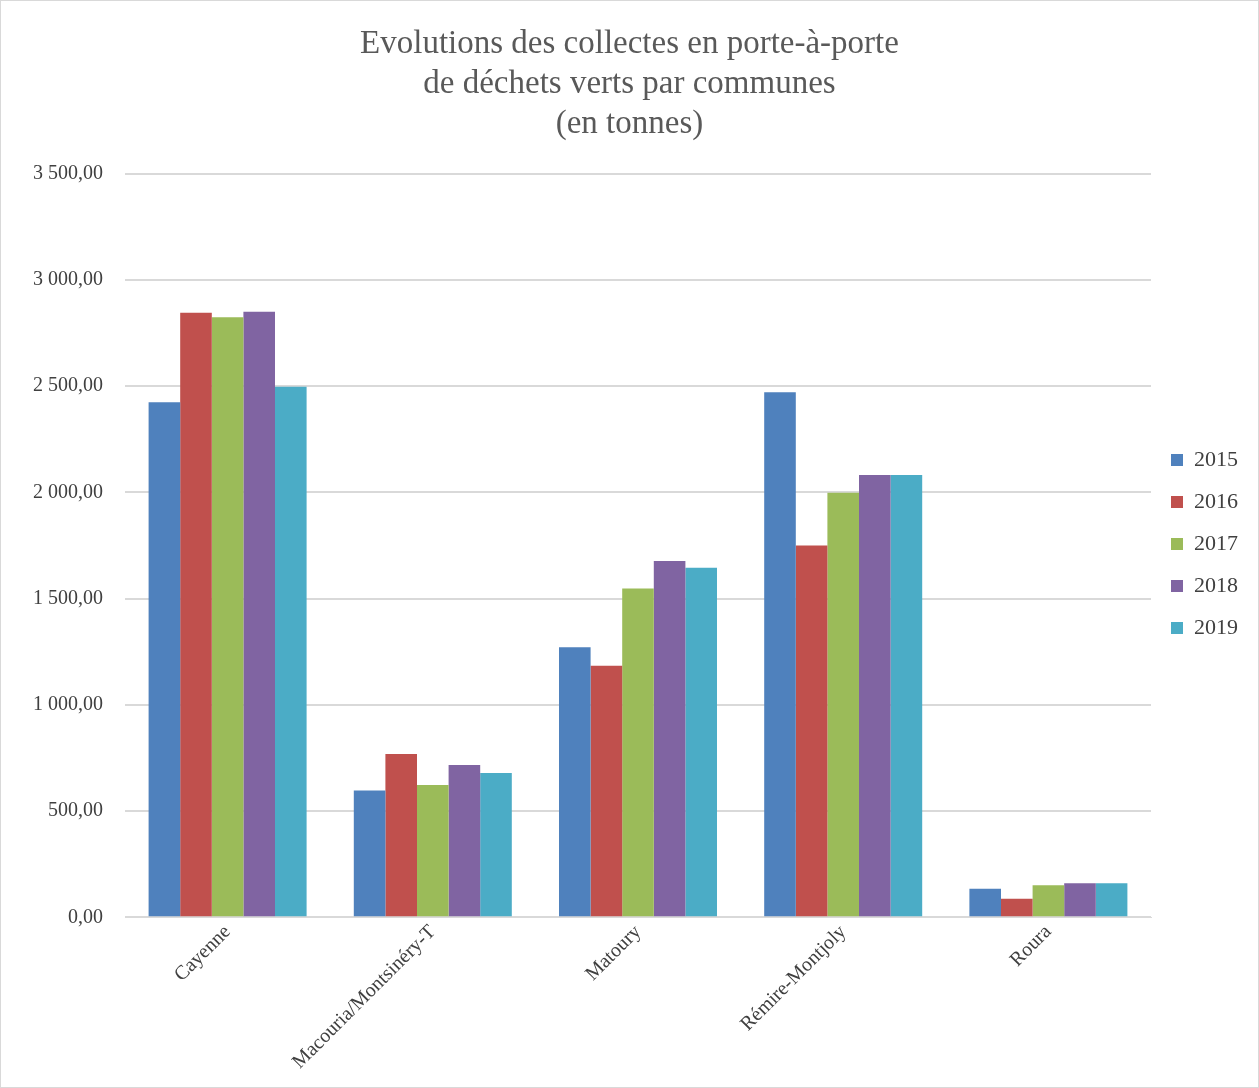  I want to click on chart-title: Evolutions des collectes en porte-à-porte de déchets verts par communes (en tonnes), so click(629, 82).